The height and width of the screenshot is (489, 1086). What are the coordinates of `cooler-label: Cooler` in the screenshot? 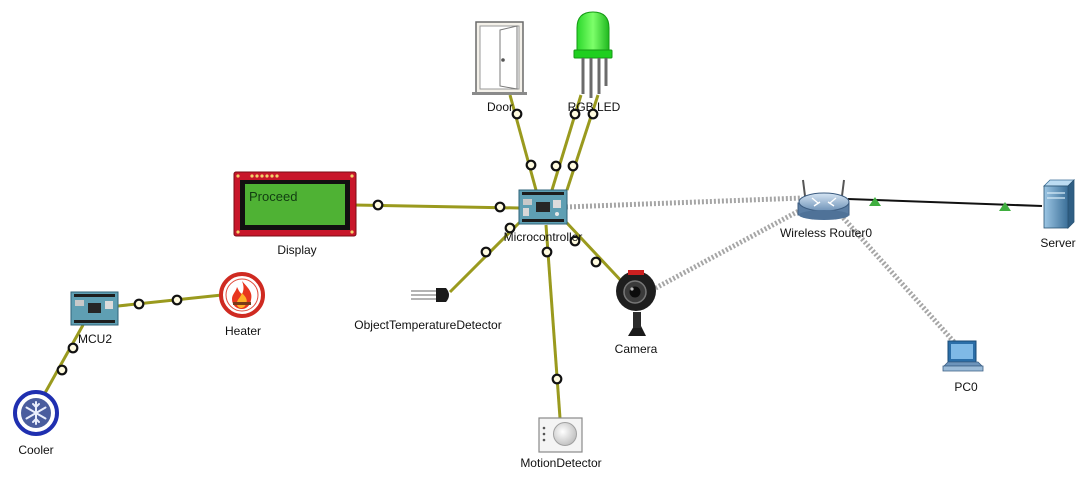 It's located at (35, 450).